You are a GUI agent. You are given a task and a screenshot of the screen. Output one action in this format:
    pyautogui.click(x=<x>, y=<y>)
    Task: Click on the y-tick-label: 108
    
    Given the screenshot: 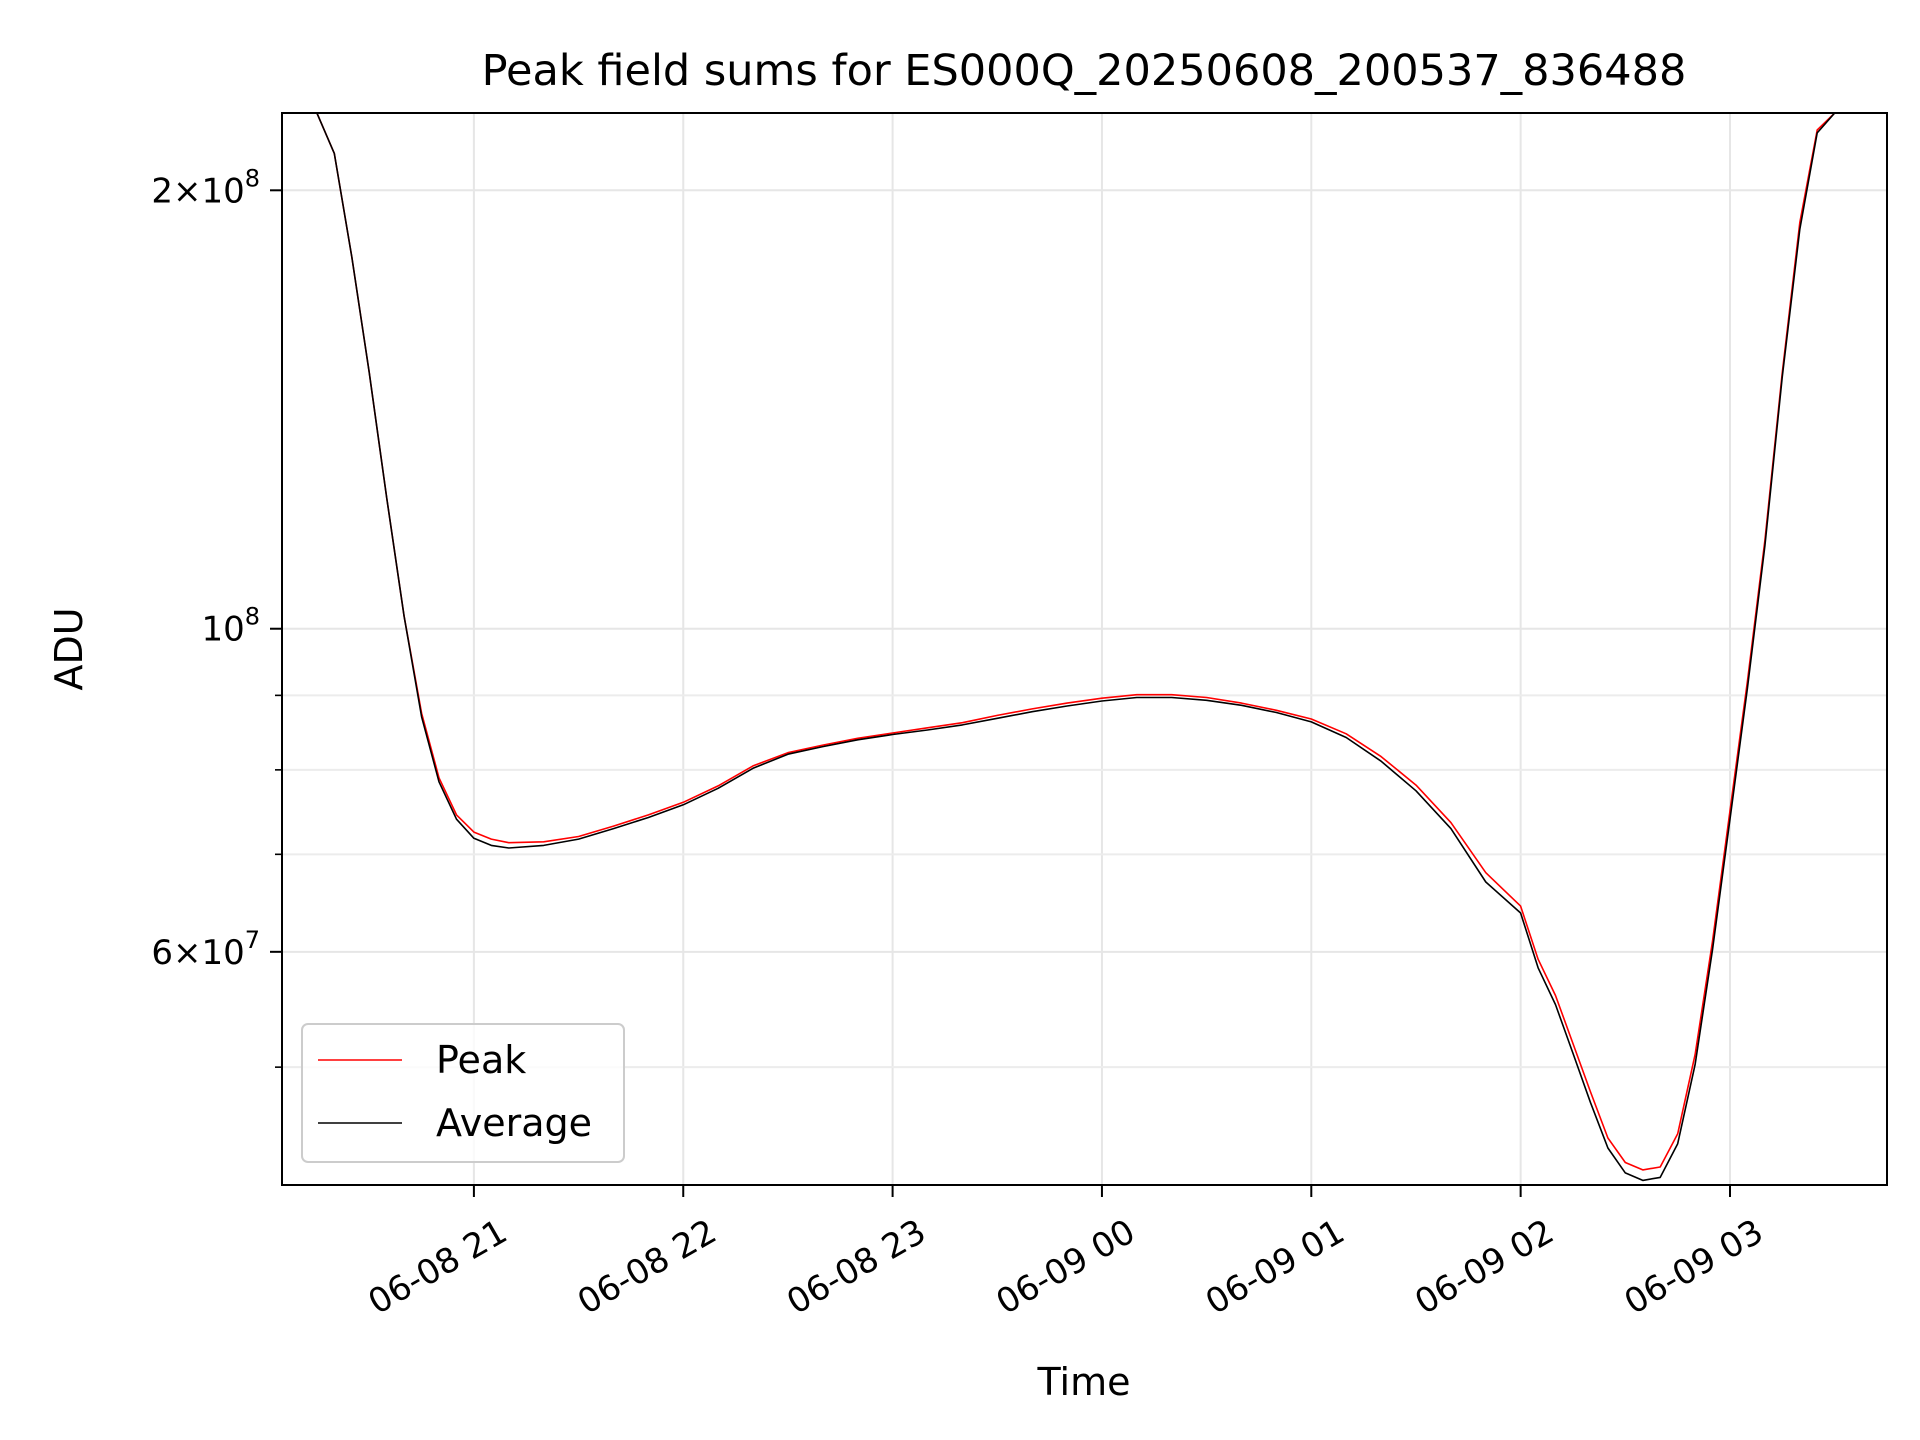 What is the action you would take?
    pyautogui.click(x=230, y=626)
    